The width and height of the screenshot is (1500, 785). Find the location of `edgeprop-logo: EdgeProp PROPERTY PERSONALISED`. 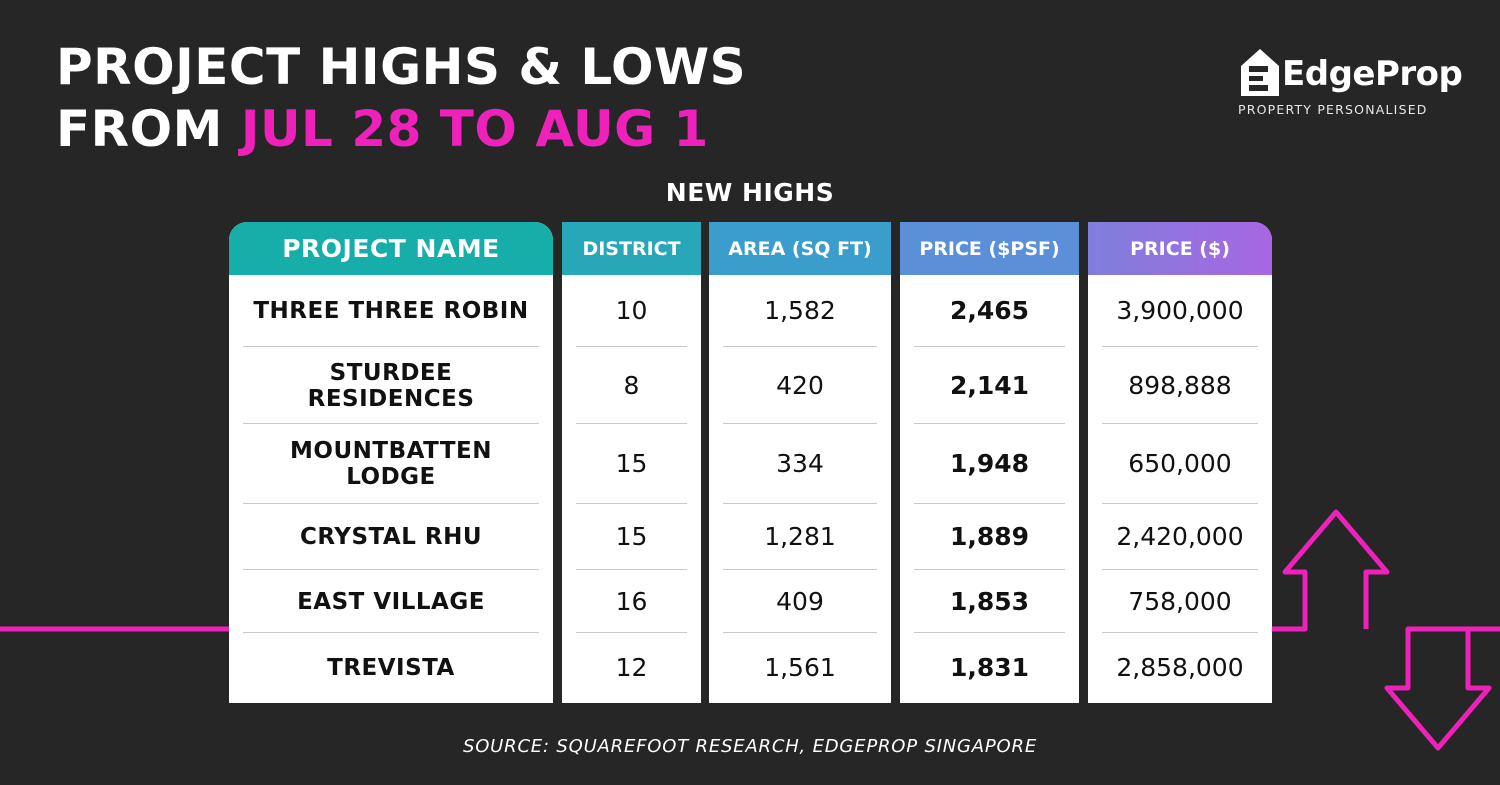

edgeprop-logo: EdgeProp PROPERTY PERSONALISED is located at coordinates (1350, 84).